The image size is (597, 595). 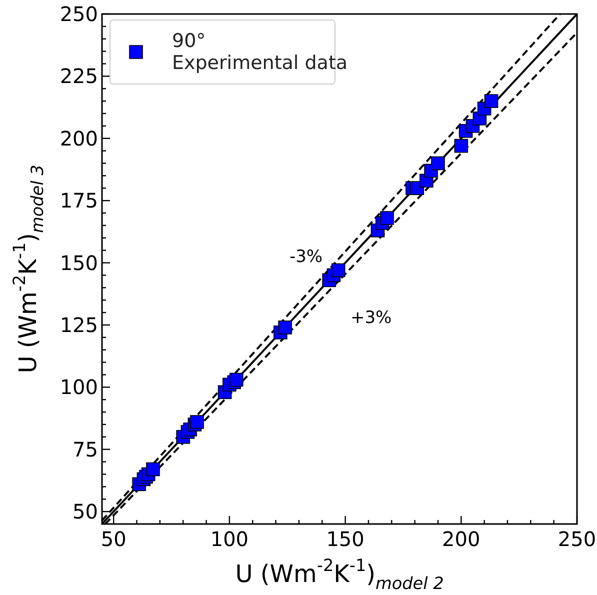 I want to click on legend-label: 90° Experimental data, so click(x=260, y=52).